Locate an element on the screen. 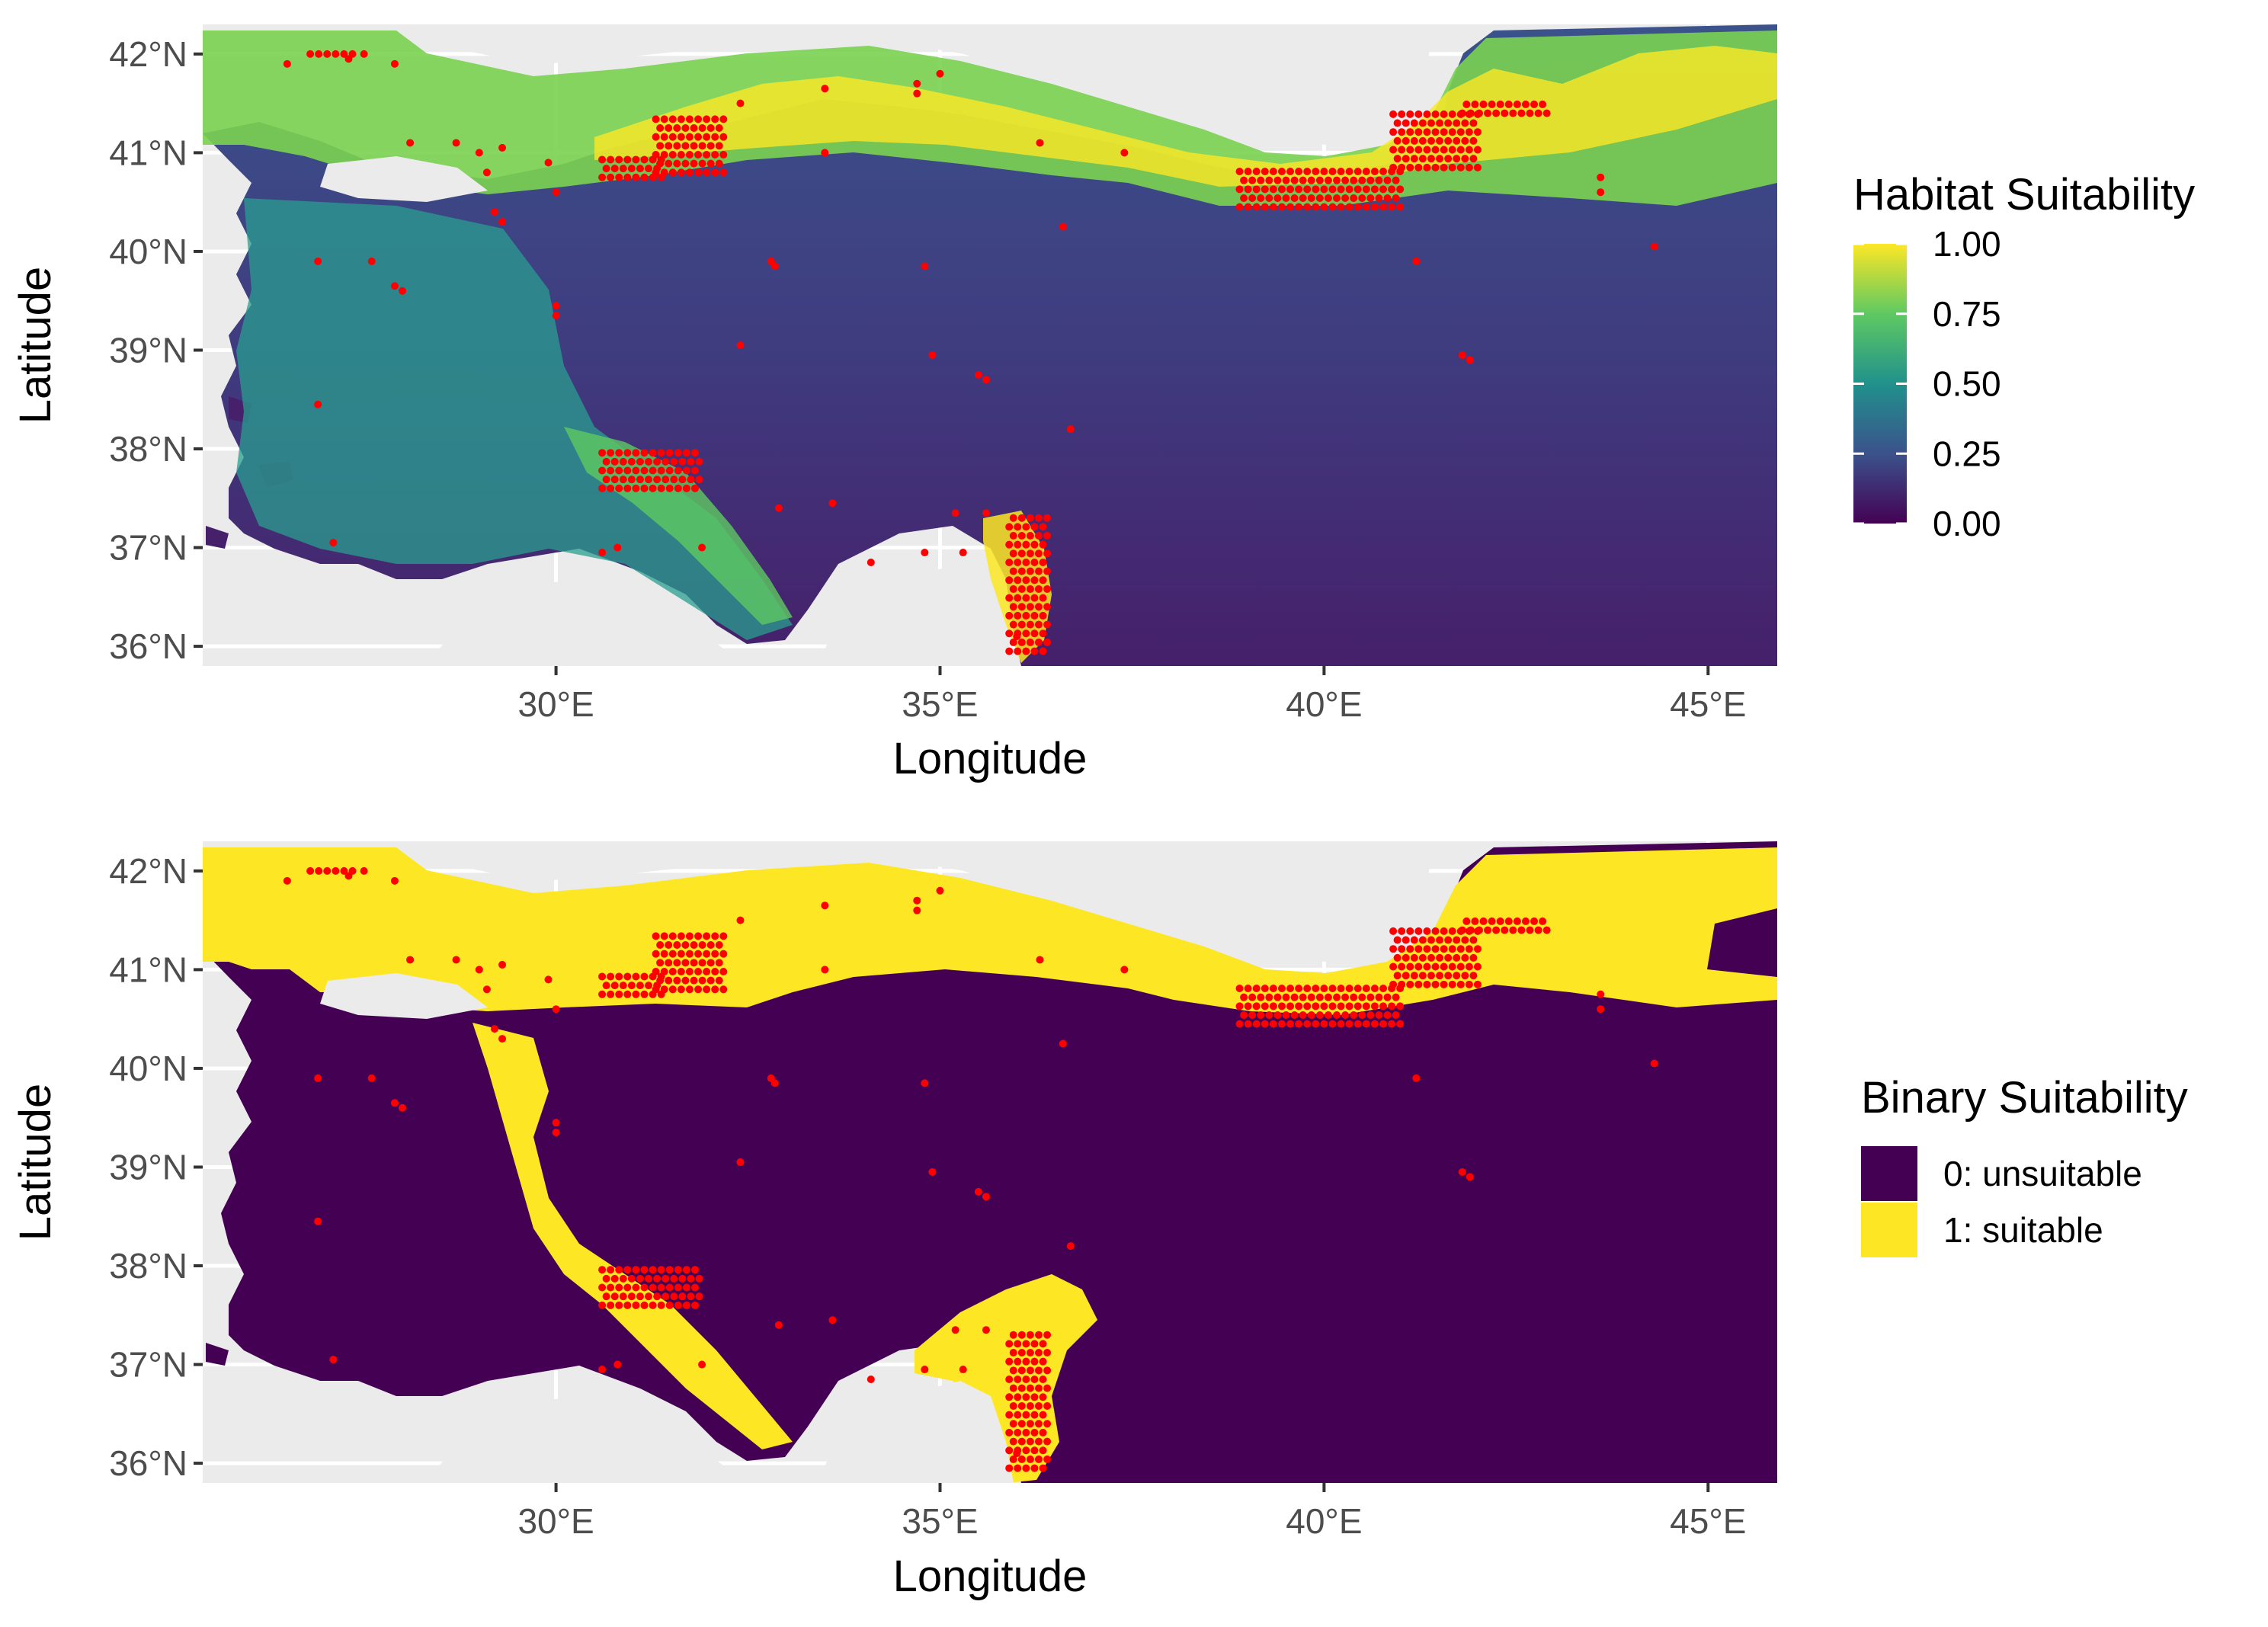 This screenshot has width=2268, height=1627. y-tick-label: 41°N is located at coordinates (148, 970).